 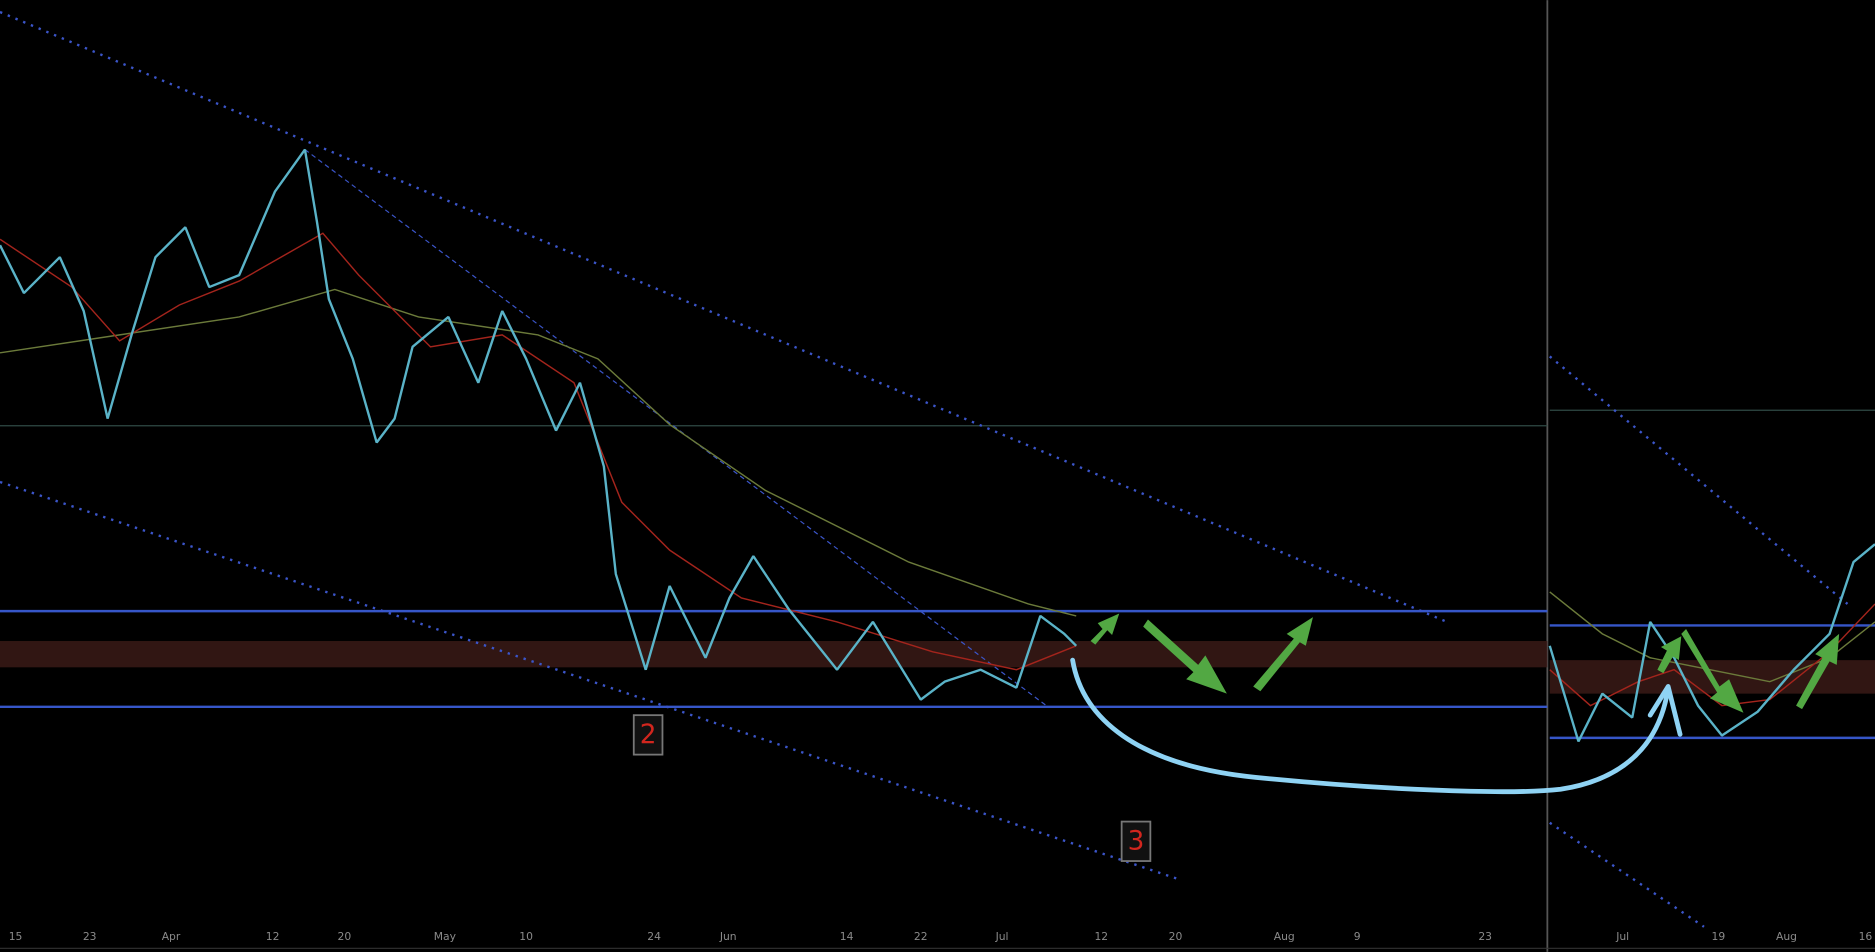 What do you see at coordinates (728, 936) in the screenshot?
I see `x-tick-label: Jun` at bounding box center [728, 936].